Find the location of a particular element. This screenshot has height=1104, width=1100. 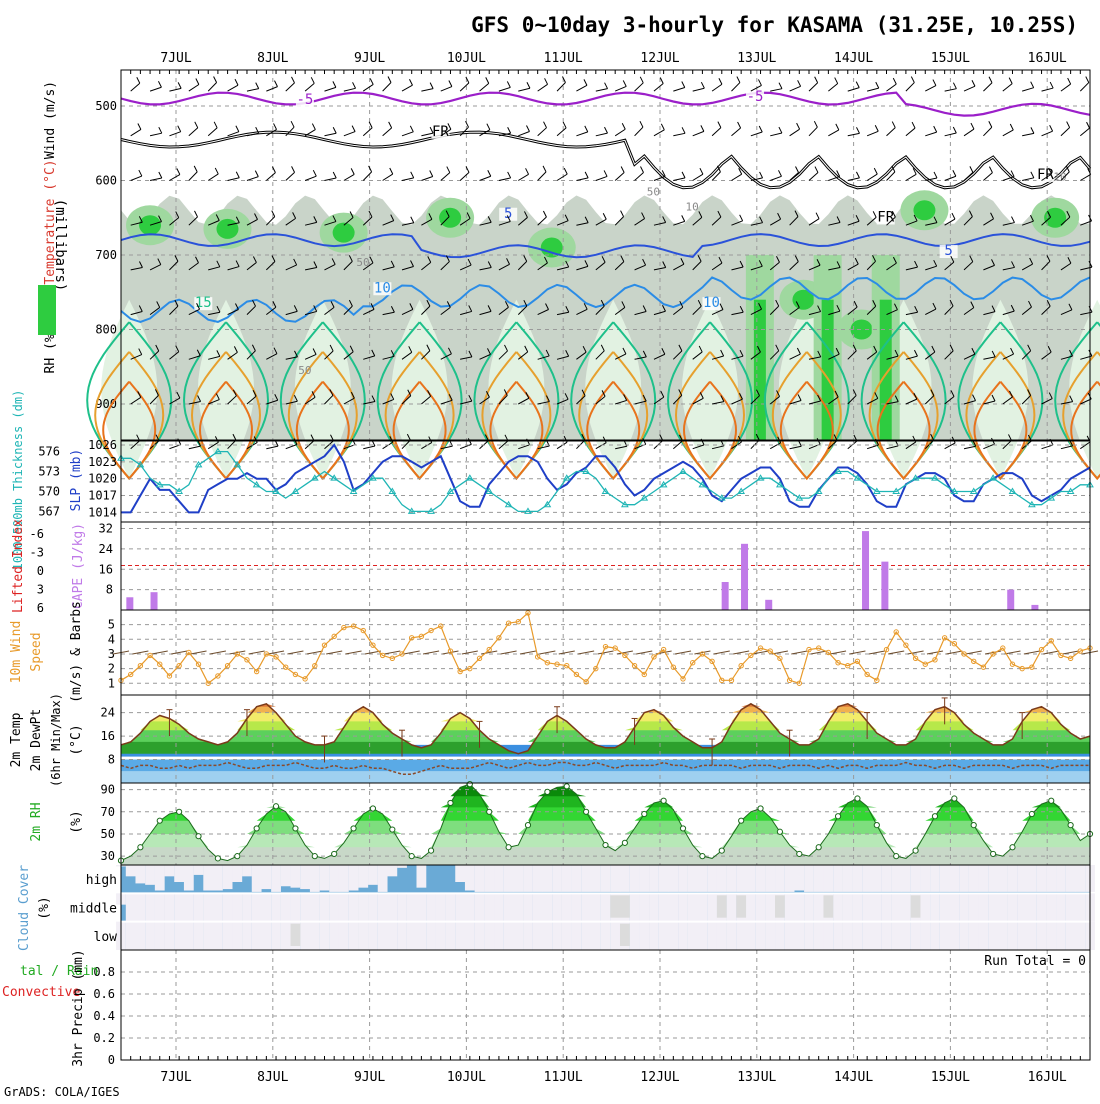

thickness-ytick-576: 576 is located at coordinates (49, 452).